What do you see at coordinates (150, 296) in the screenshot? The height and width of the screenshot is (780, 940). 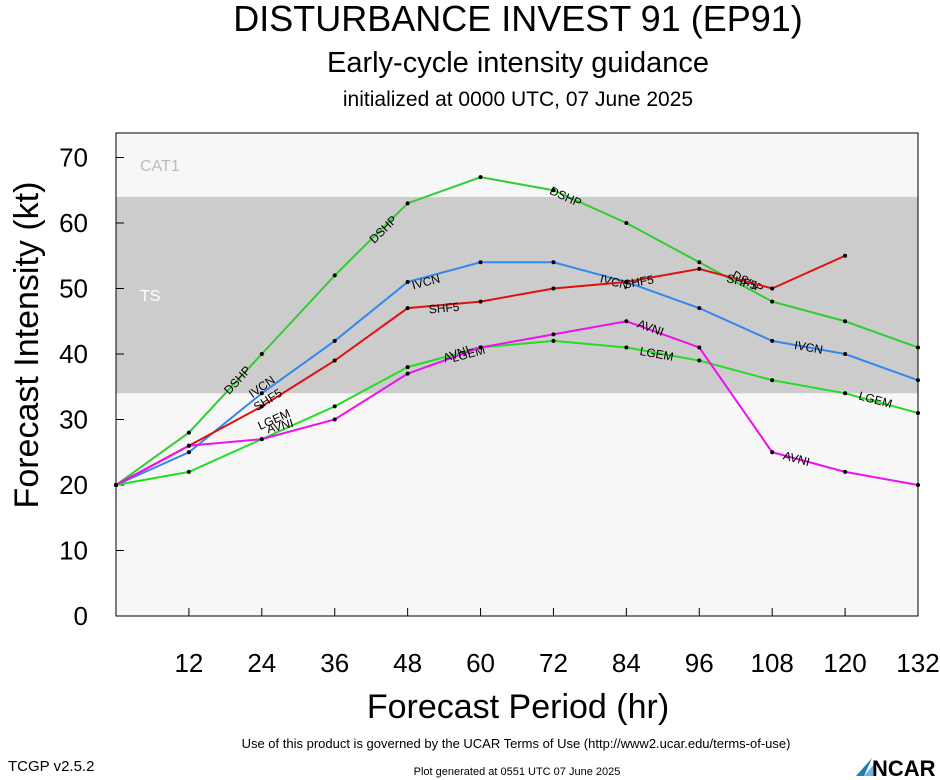 I see `band-label-ts: TS` at bounding box center [150, 296].